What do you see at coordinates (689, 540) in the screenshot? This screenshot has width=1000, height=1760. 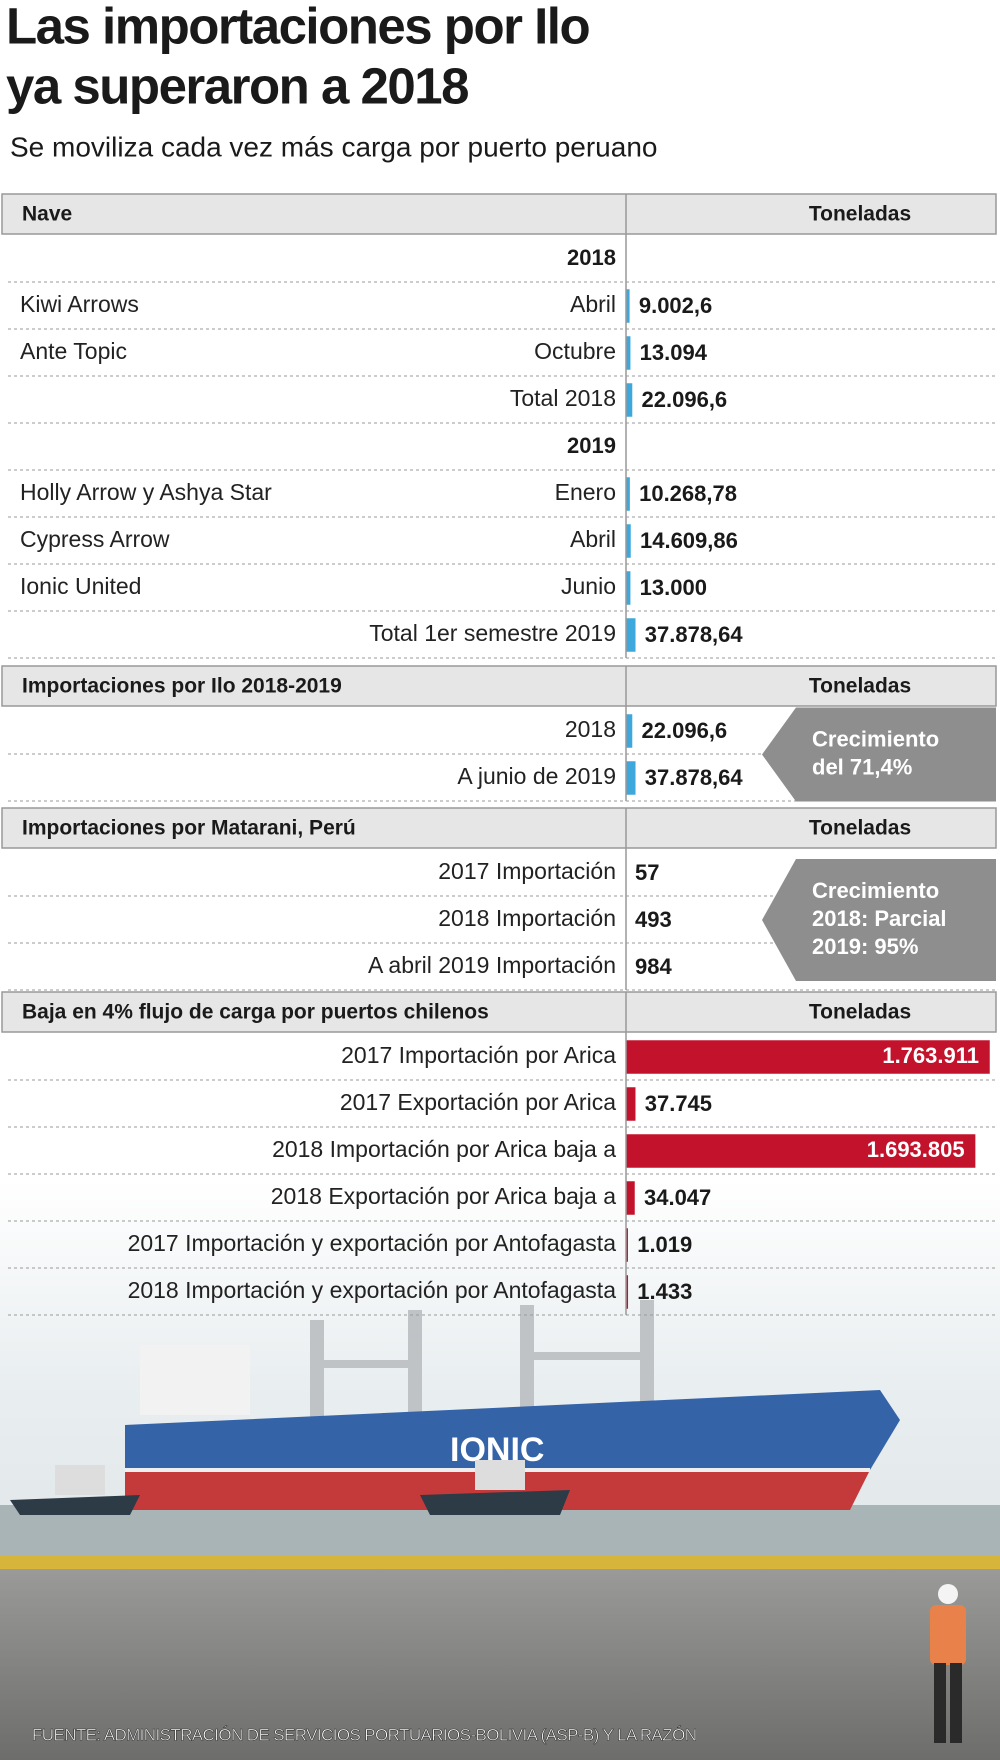 I see `value-label: 14.609,86` at bounding box center [689, 540].